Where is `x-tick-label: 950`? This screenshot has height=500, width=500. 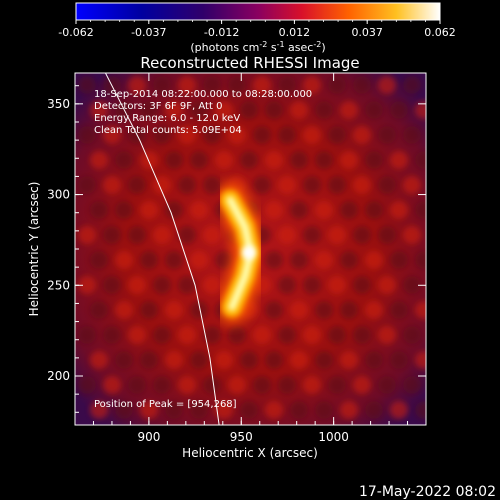
x-tick-label: 950 is located at coordinates (241, 437).